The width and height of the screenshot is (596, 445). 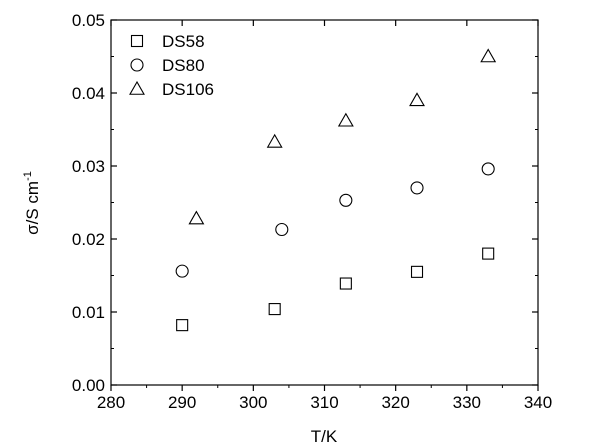 I want to click on x-tick-label: 280, so click(x=111, y=402).